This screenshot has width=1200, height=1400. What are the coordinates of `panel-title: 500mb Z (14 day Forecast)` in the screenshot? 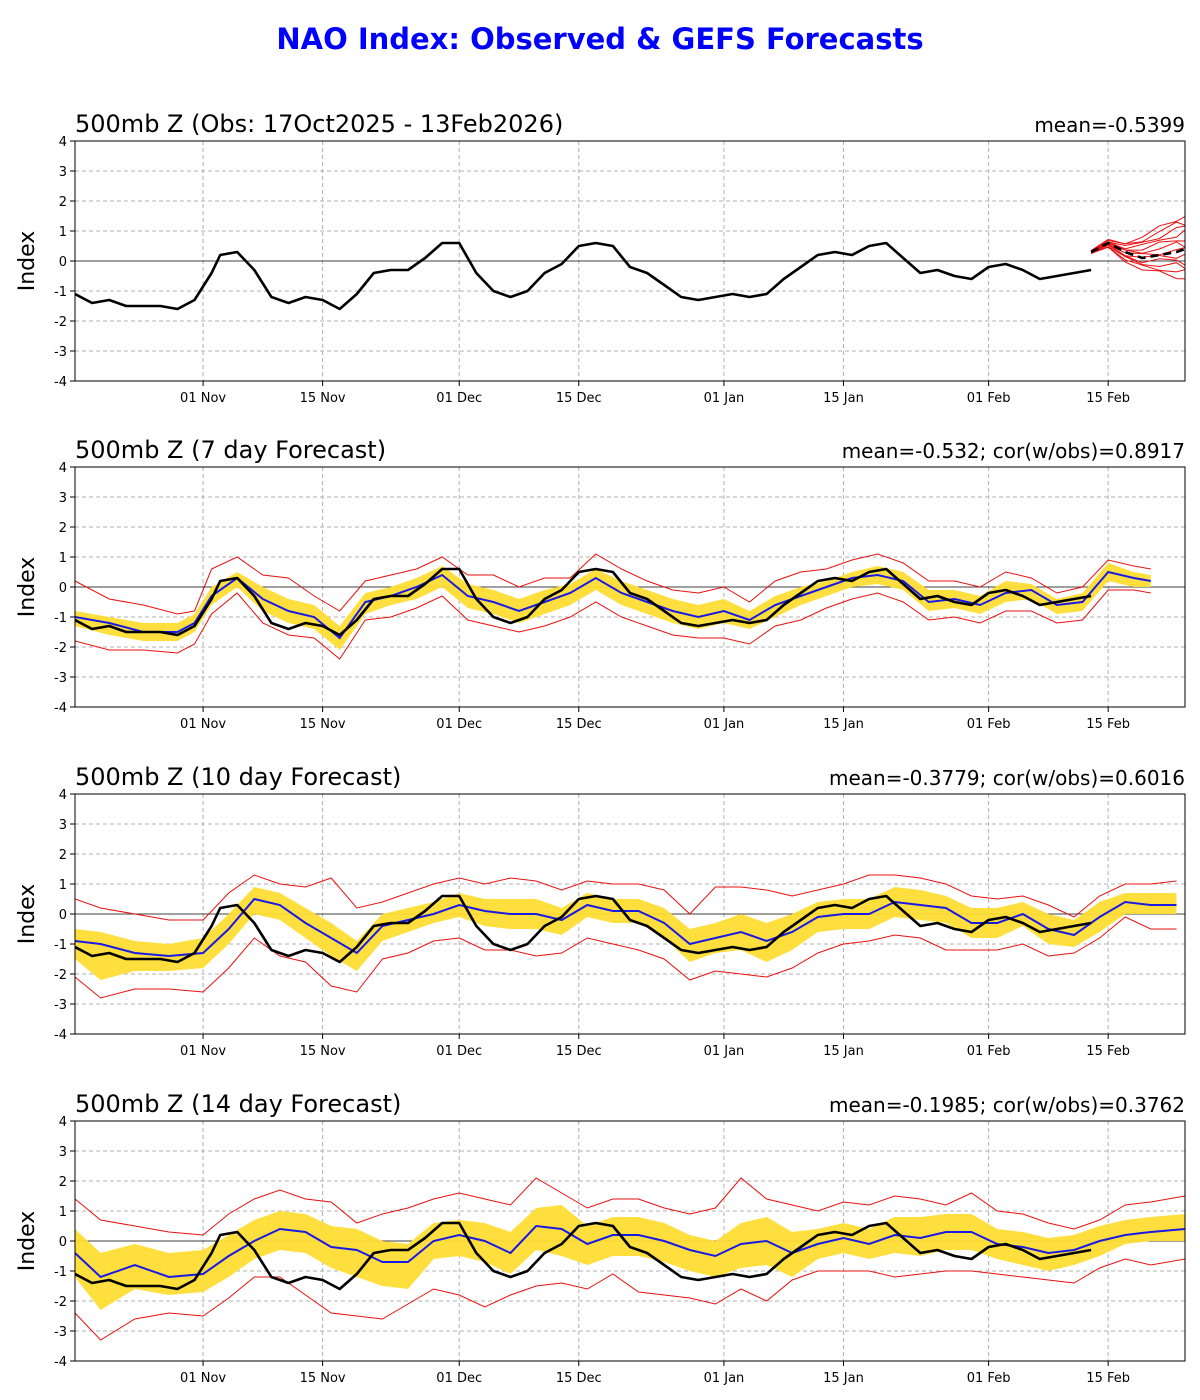 It's located at (238, 1104).